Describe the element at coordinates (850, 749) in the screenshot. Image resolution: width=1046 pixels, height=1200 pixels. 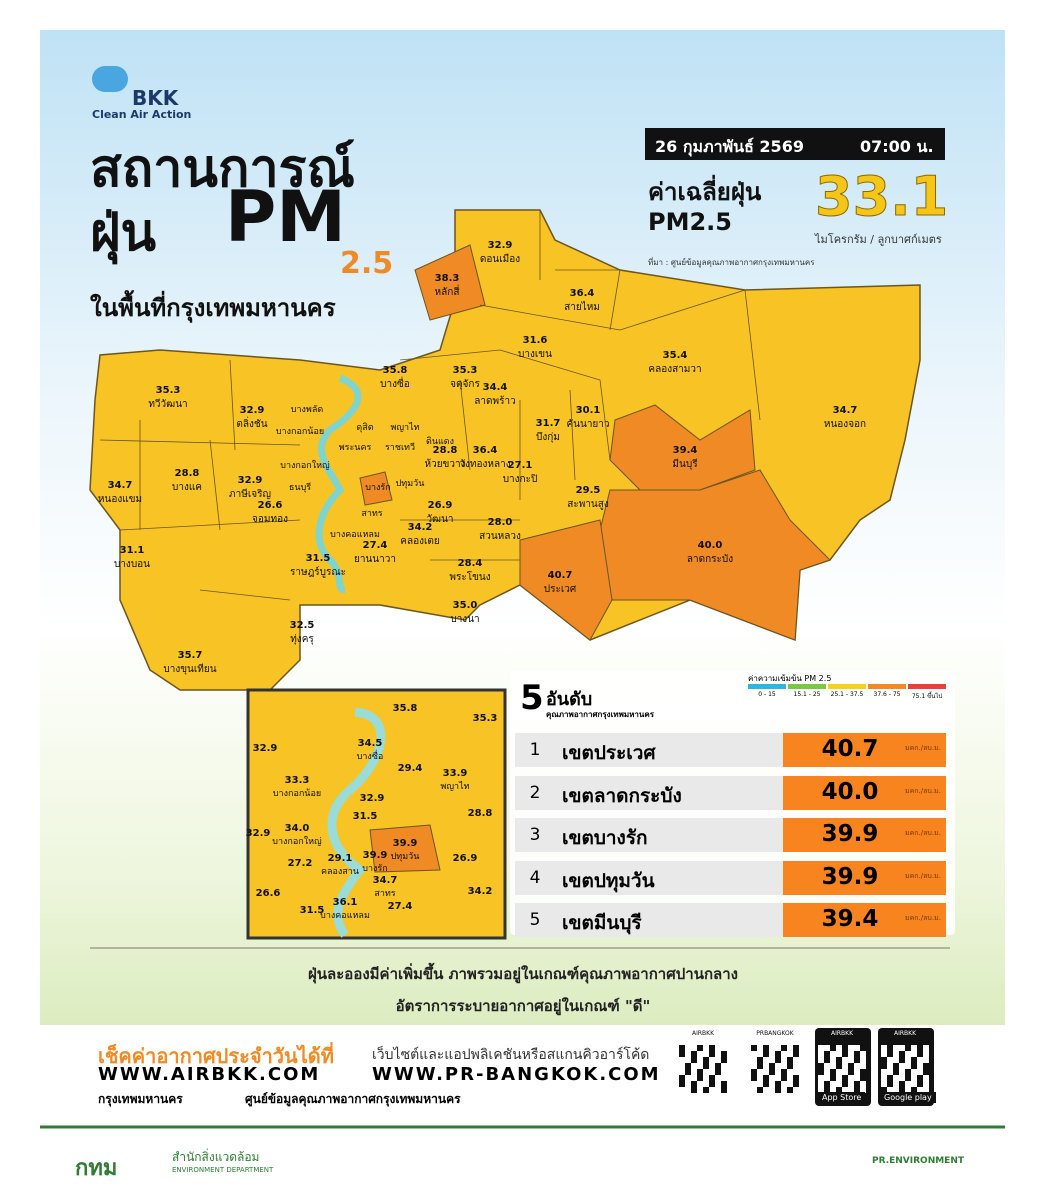
I see `rank-value: 40.7` at that location.